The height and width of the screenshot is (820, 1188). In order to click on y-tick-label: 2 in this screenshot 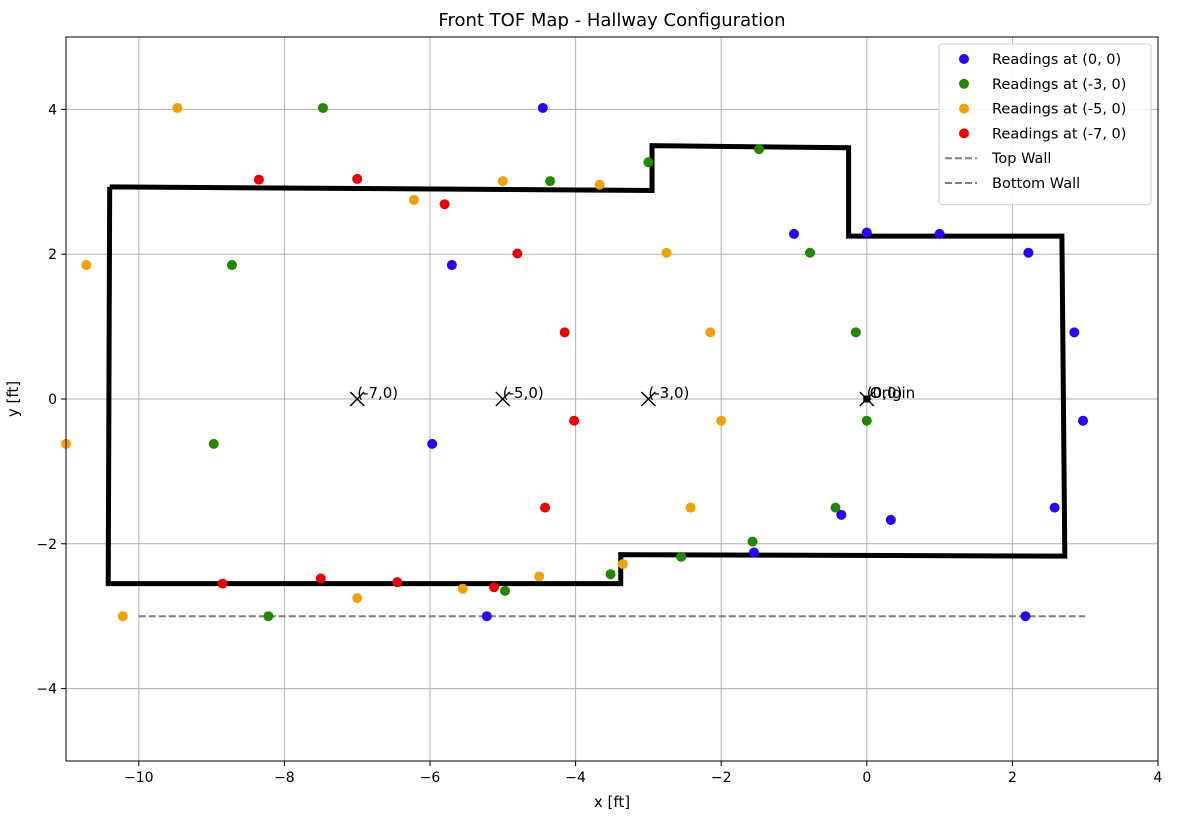, I will do `click(52, 255)`.